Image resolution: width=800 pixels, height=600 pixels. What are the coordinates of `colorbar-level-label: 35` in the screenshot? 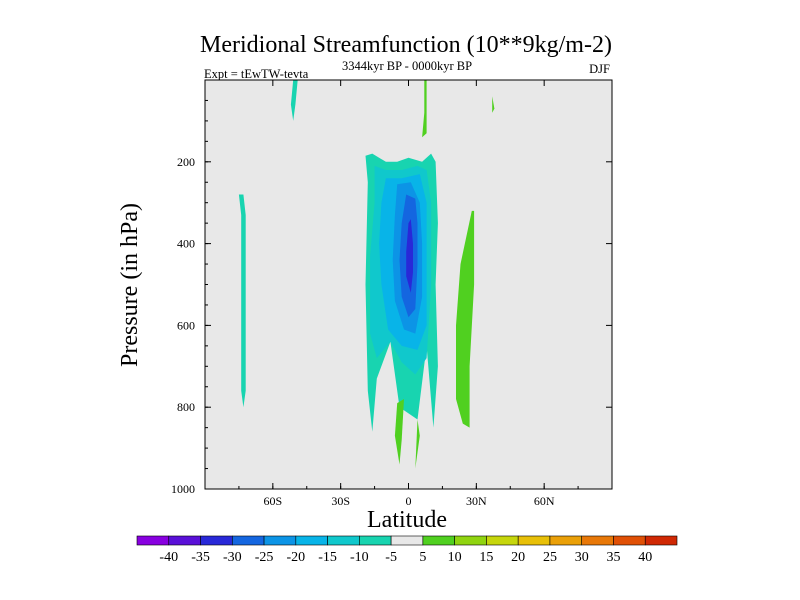 It's located at (613, 557).